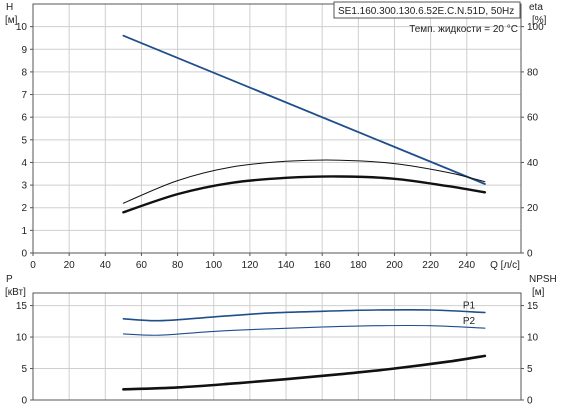  Describe the element at coordinates (9, 7) in the screenshot. I see `left-axis-title: H` at that location.